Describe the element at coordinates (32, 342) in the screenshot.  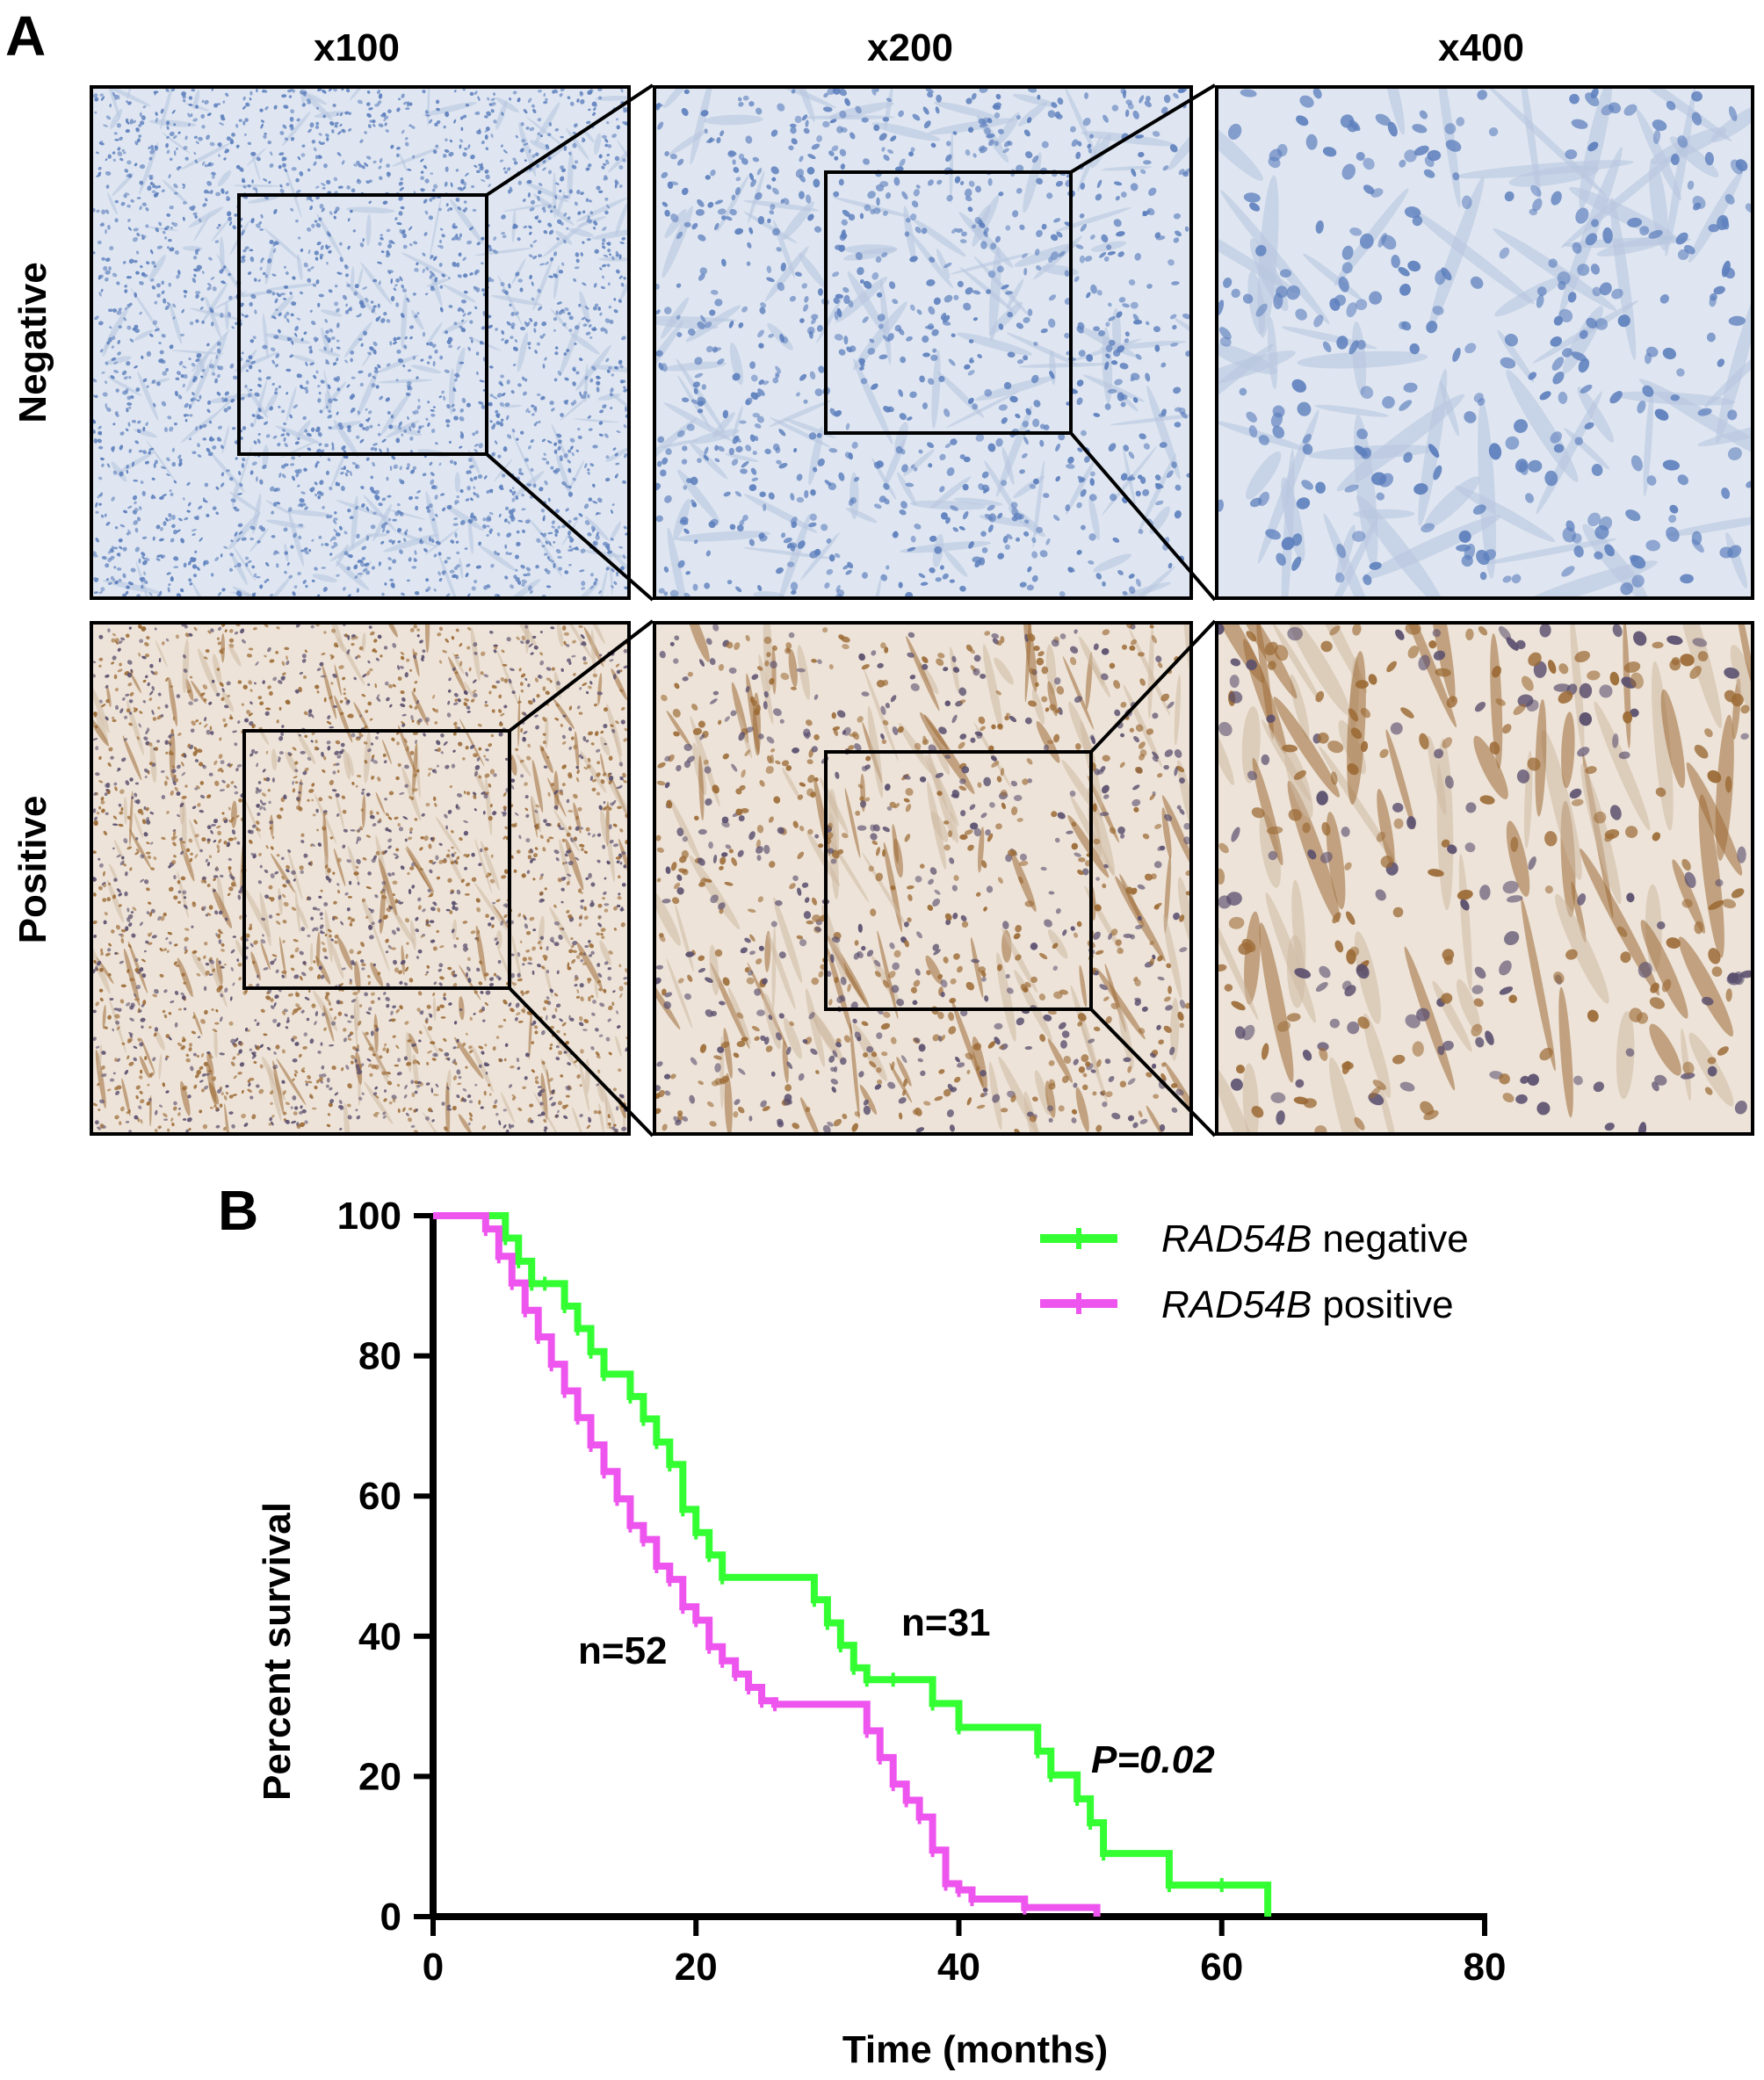
I see `row-header-negative: Negative` at that location.